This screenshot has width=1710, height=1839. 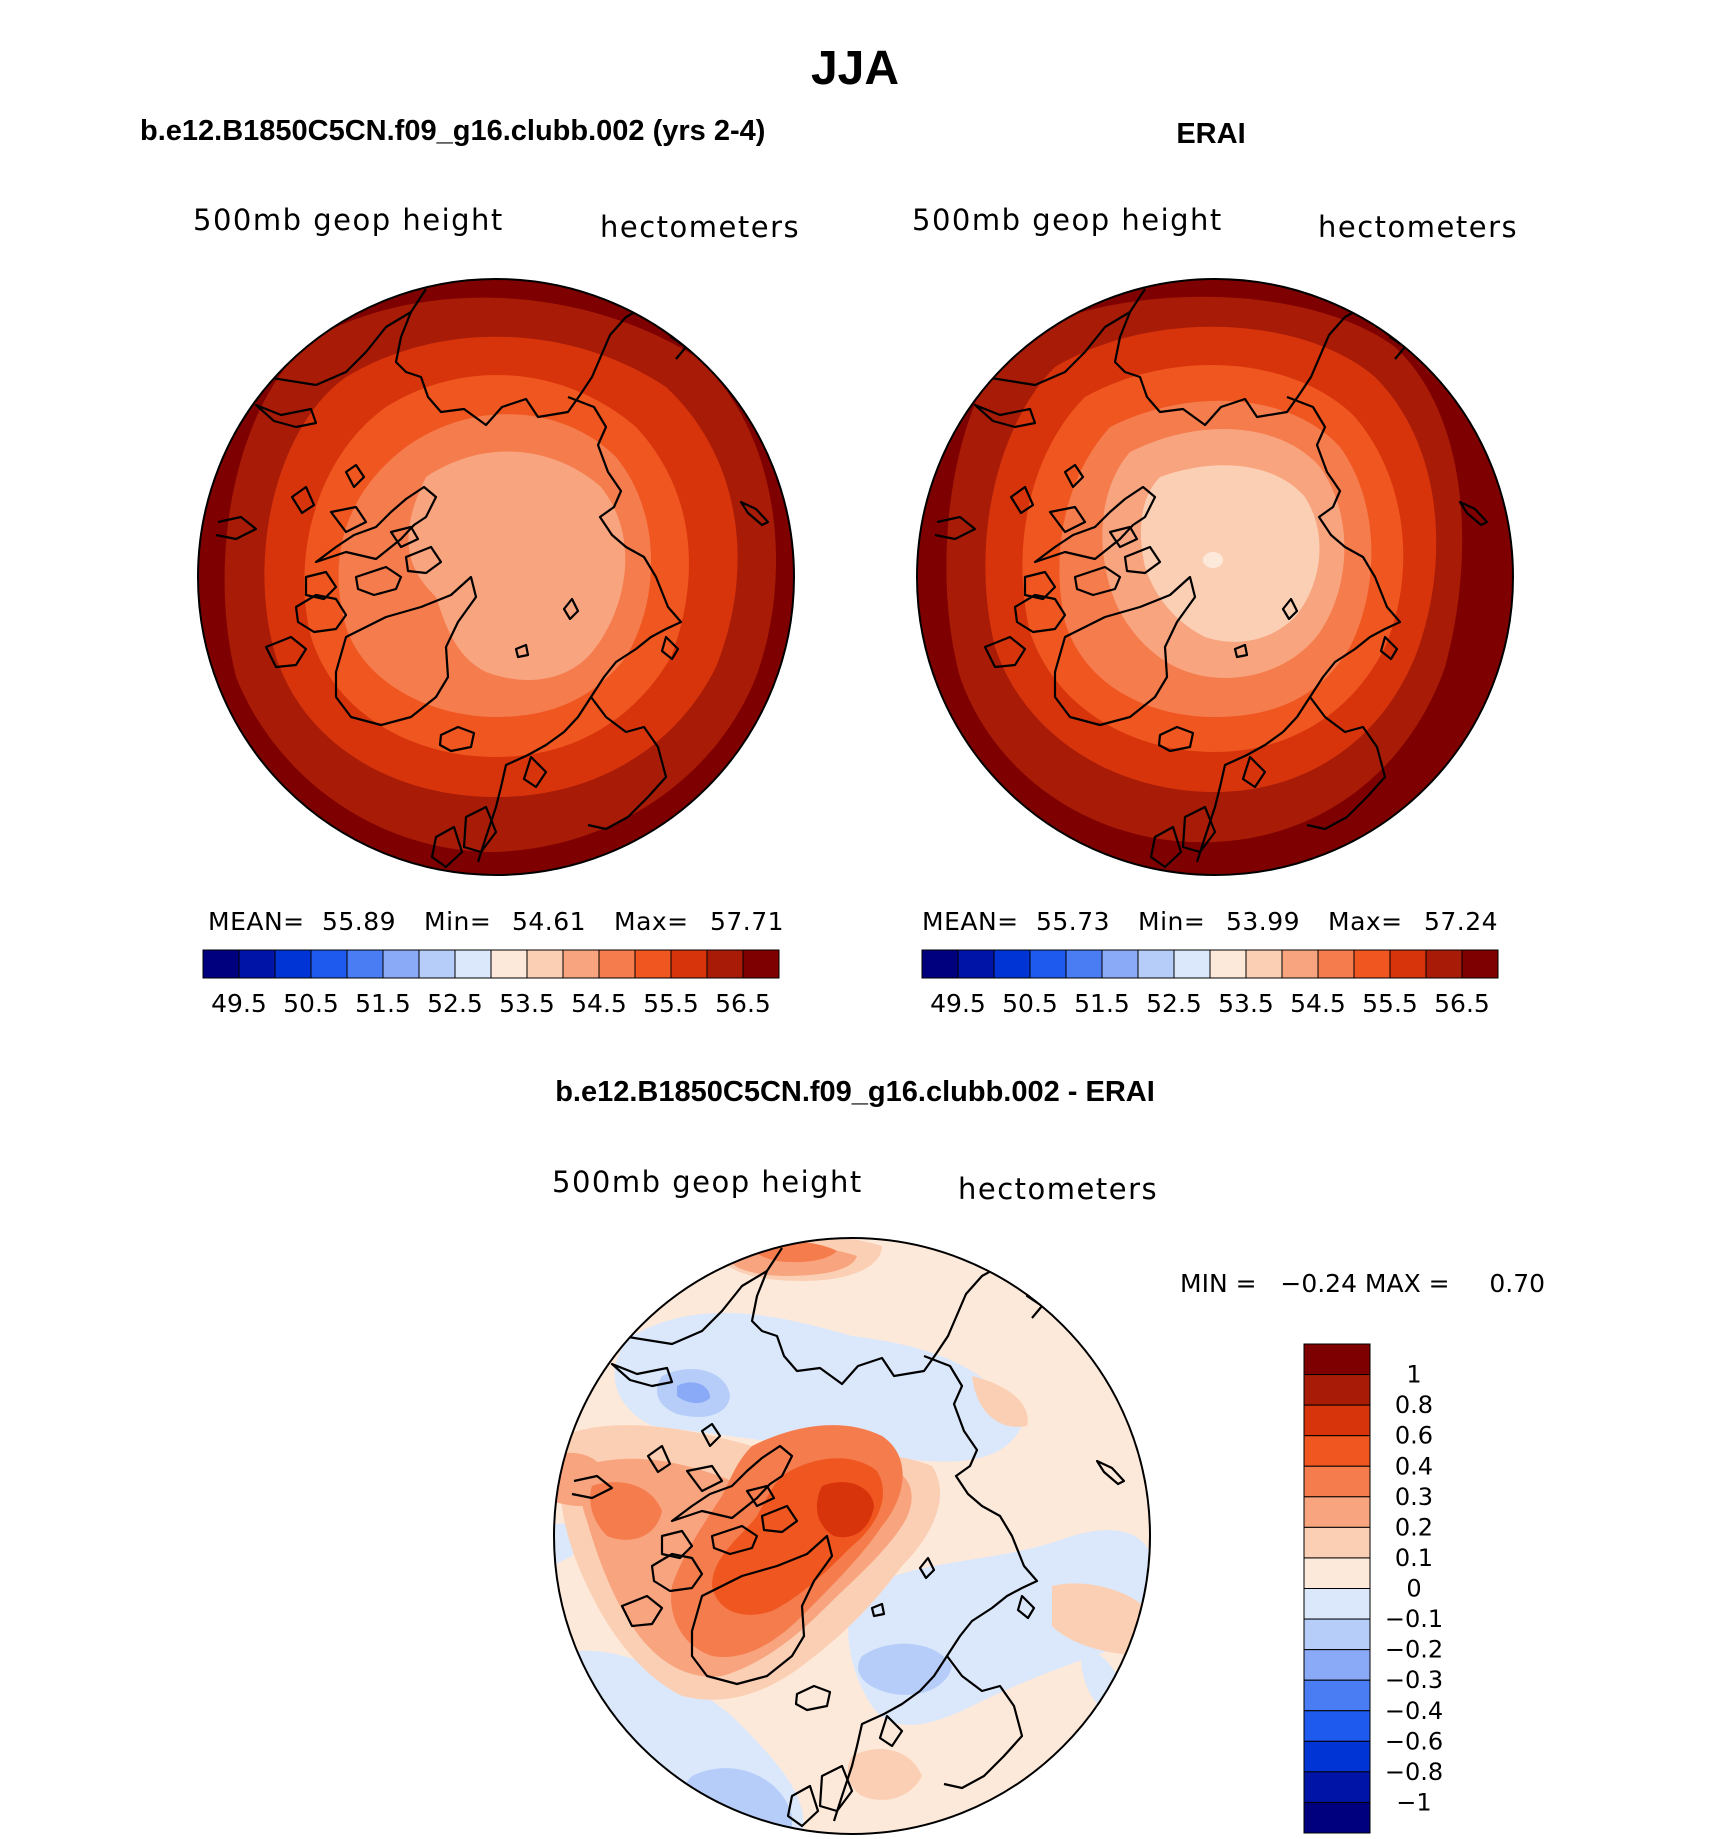 What do you see at coordinates (1414, 1772) in the screenshot?
I see `colorbar-tick-label: −0.8` at bounding box center [1414, 1772].